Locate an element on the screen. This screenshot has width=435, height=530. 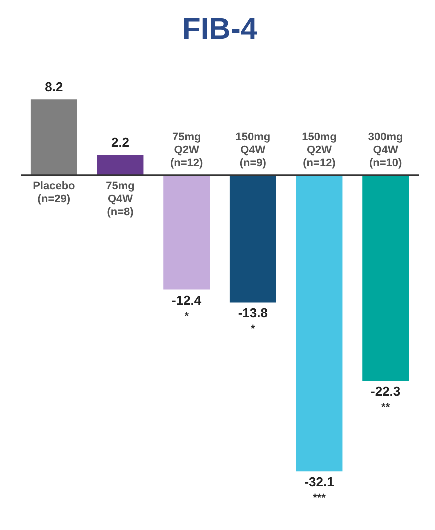
data-label: 2.2 is located at coordinates (120, 142).